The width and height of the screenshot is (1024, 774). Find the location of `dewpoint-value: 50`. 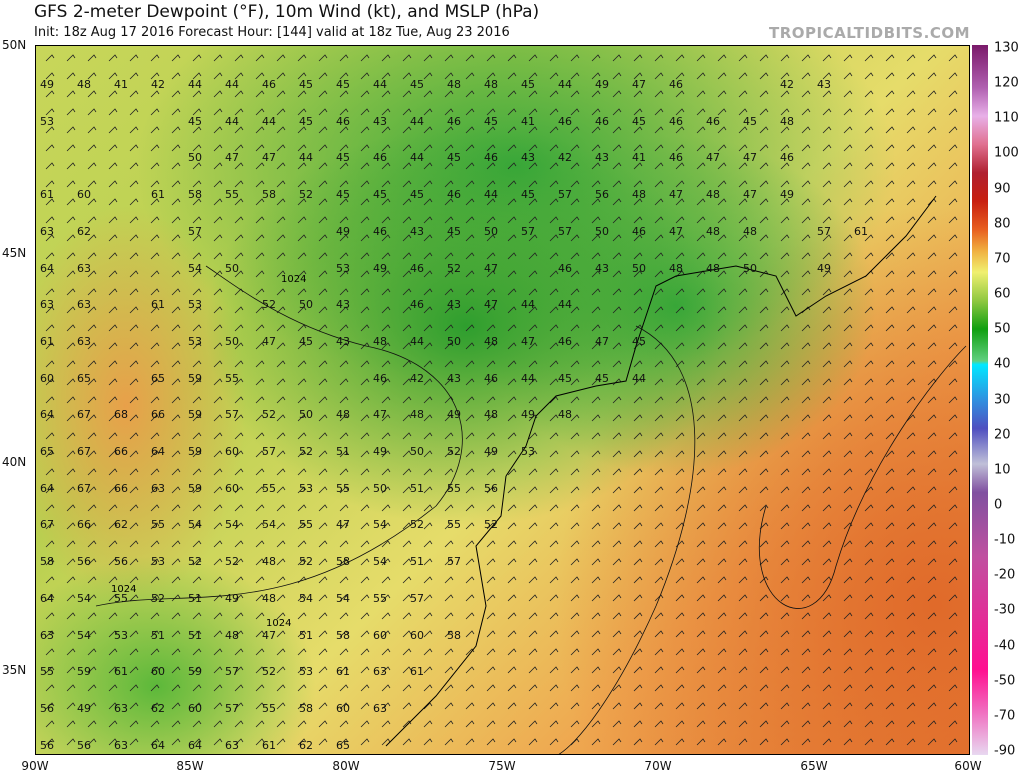

dewpoint-value: 50 is located at coordinates (232, 268).